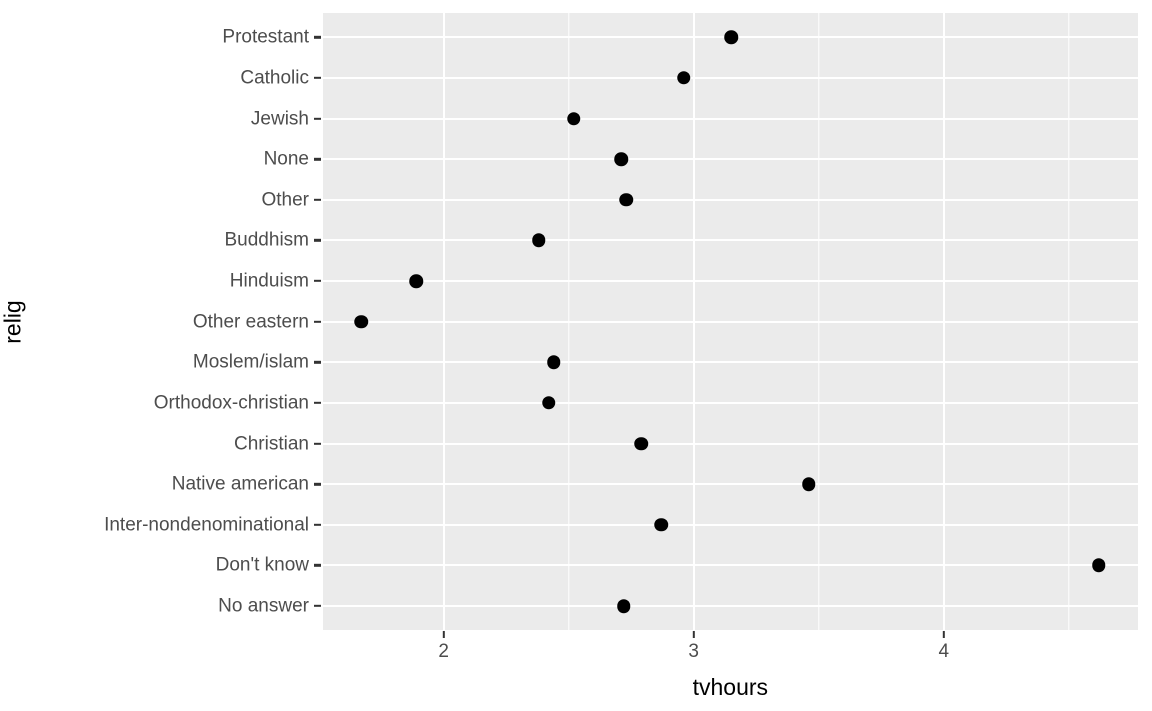 Image resolution: width=1152 pixels, height=711 pixels. Describe the element at coordinates (286, 159) in the screenshot. I see `y-tick-label: None` at that location.